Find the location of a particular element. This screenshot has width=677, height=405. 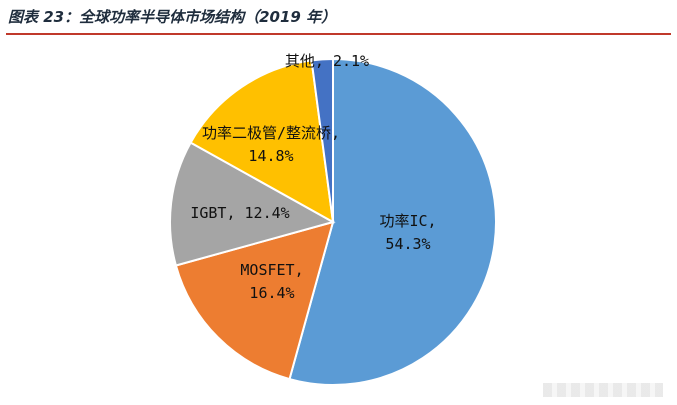

slice-label-4: 其他, 2.1% is located at coordinates (327, 61).